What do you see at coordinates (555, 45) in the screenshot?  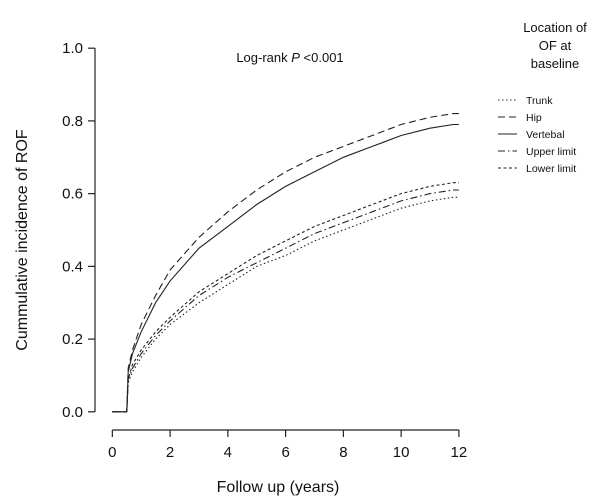 I see `legend-title-line-2: OF at` at bounding box center [555, 45].